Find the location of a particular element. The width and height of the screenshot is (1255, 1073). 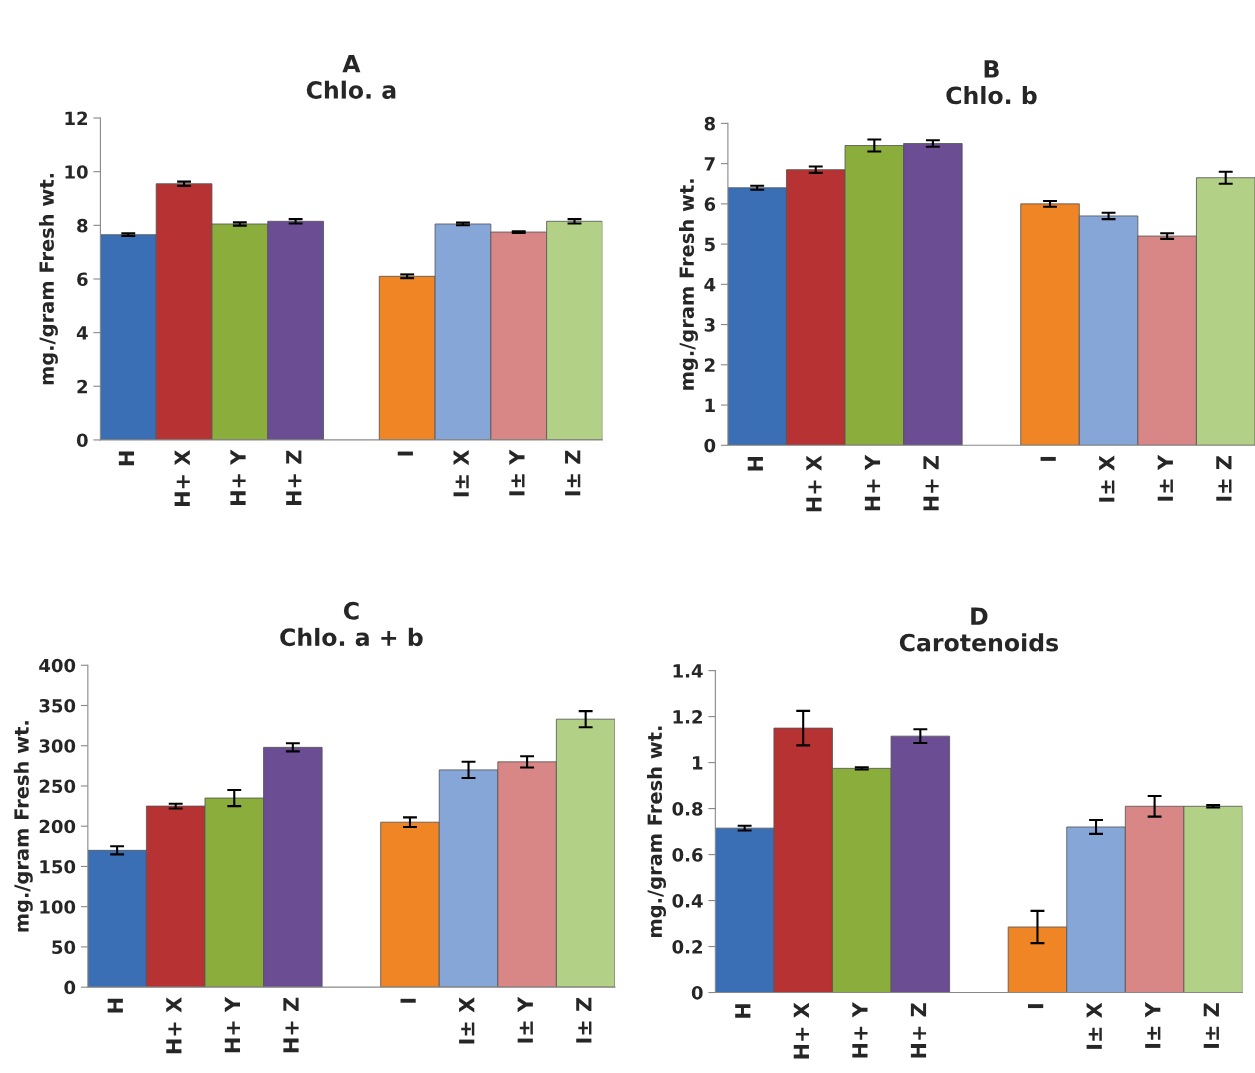

y-tick-label: 0.4 is located at coordinates (687, 901).